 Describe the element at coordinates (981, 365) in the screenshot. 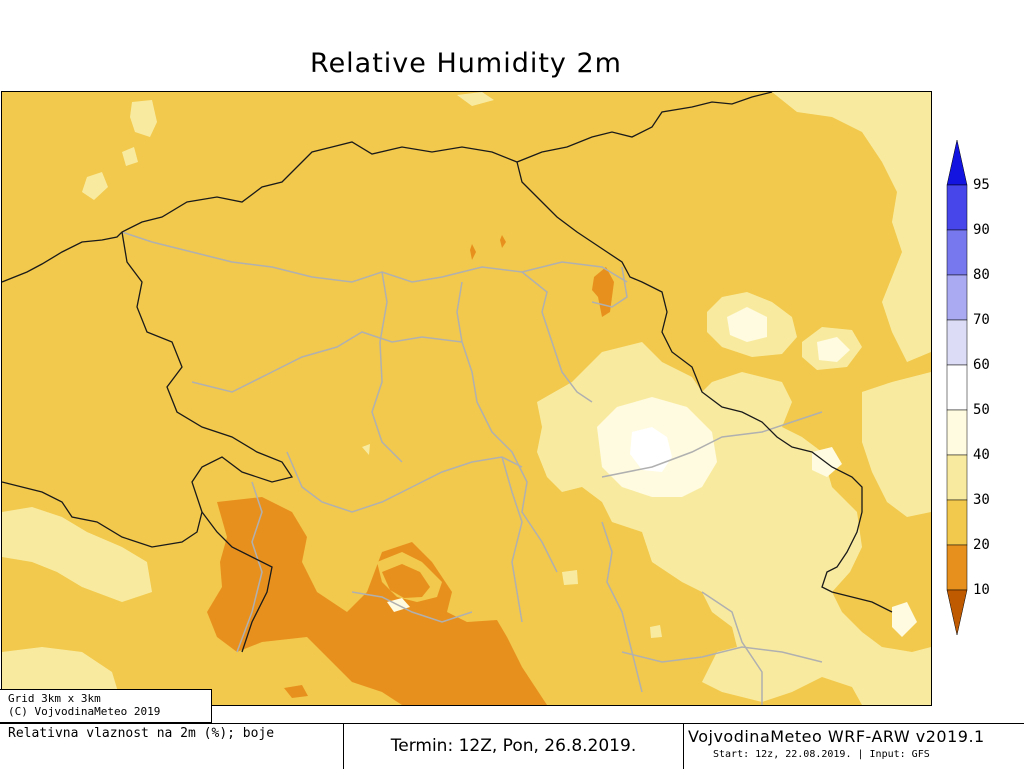

I see `legend-label: 60` at that location.